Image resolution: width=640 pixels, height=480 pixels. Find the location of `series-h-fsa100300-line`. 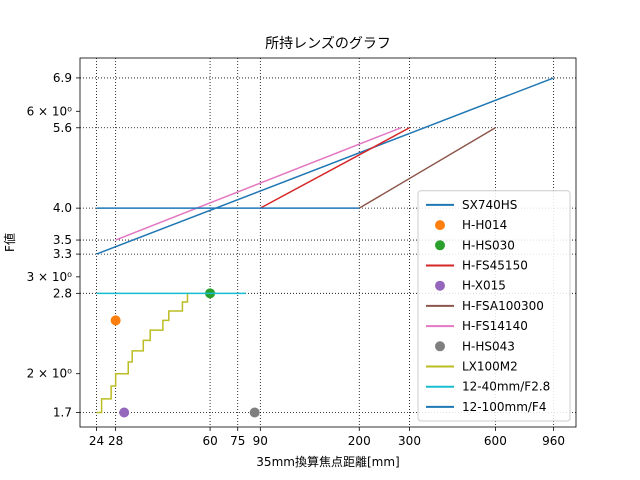

series-h-fsa100300-line is located at coordinates (427, 168).